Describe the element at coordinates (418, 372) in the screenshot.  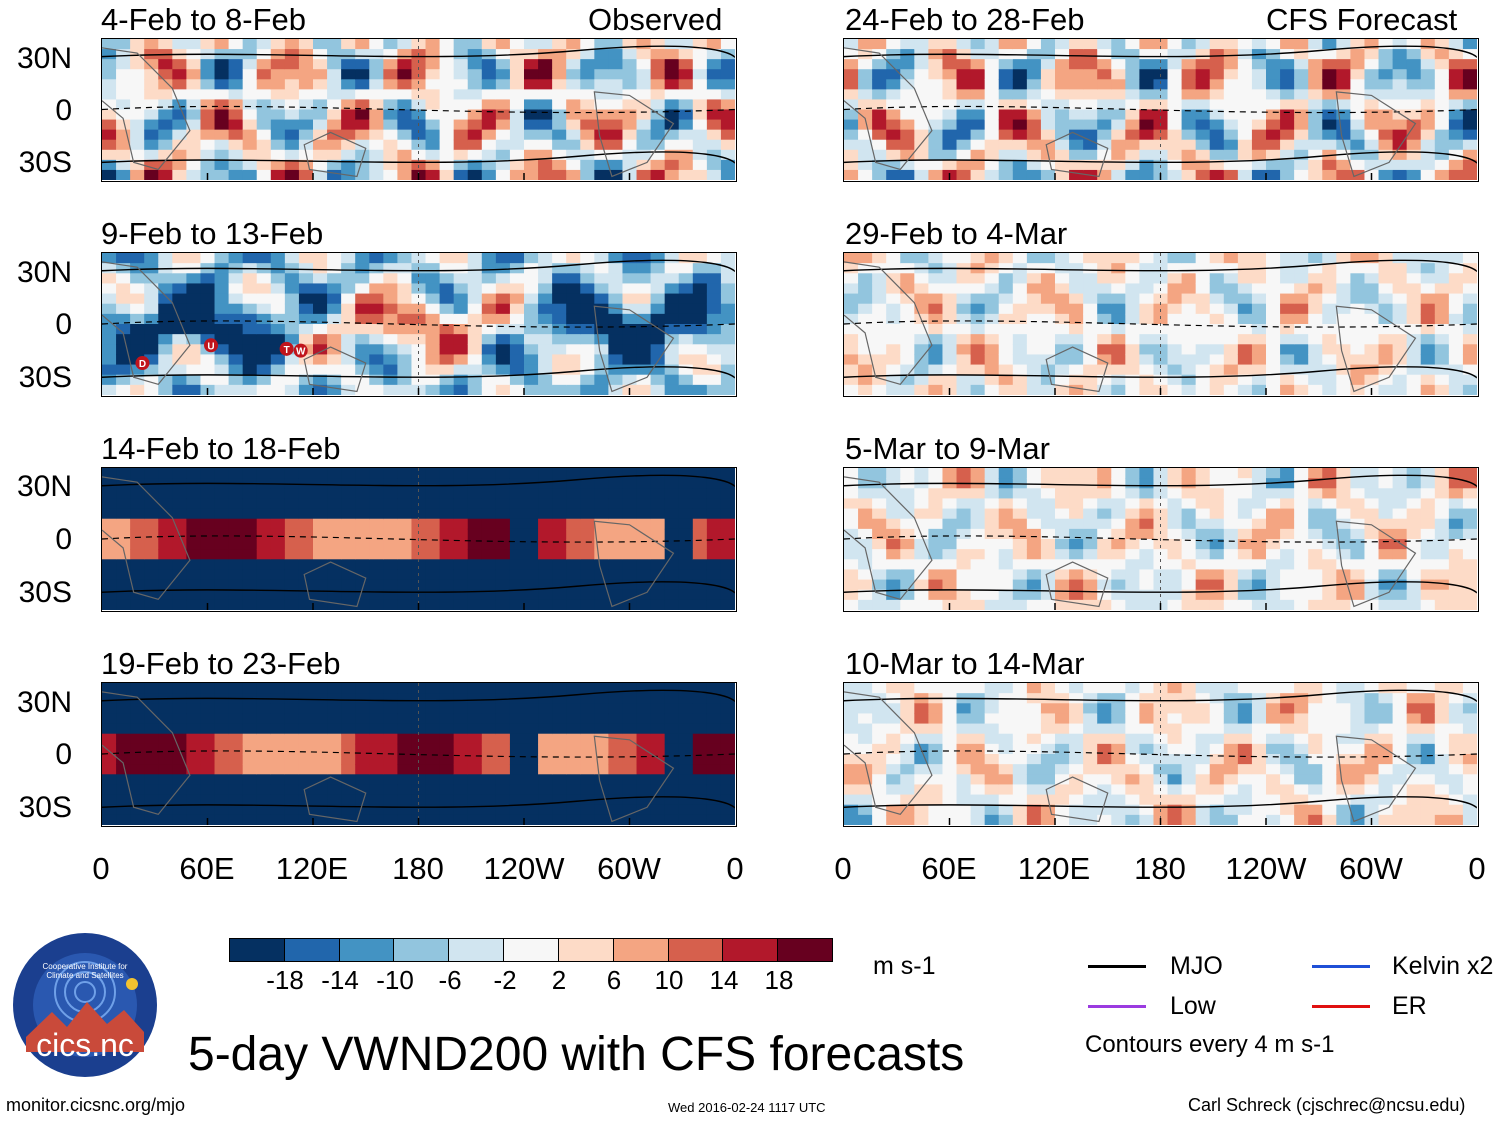
I see `mjo-contour` at that location.